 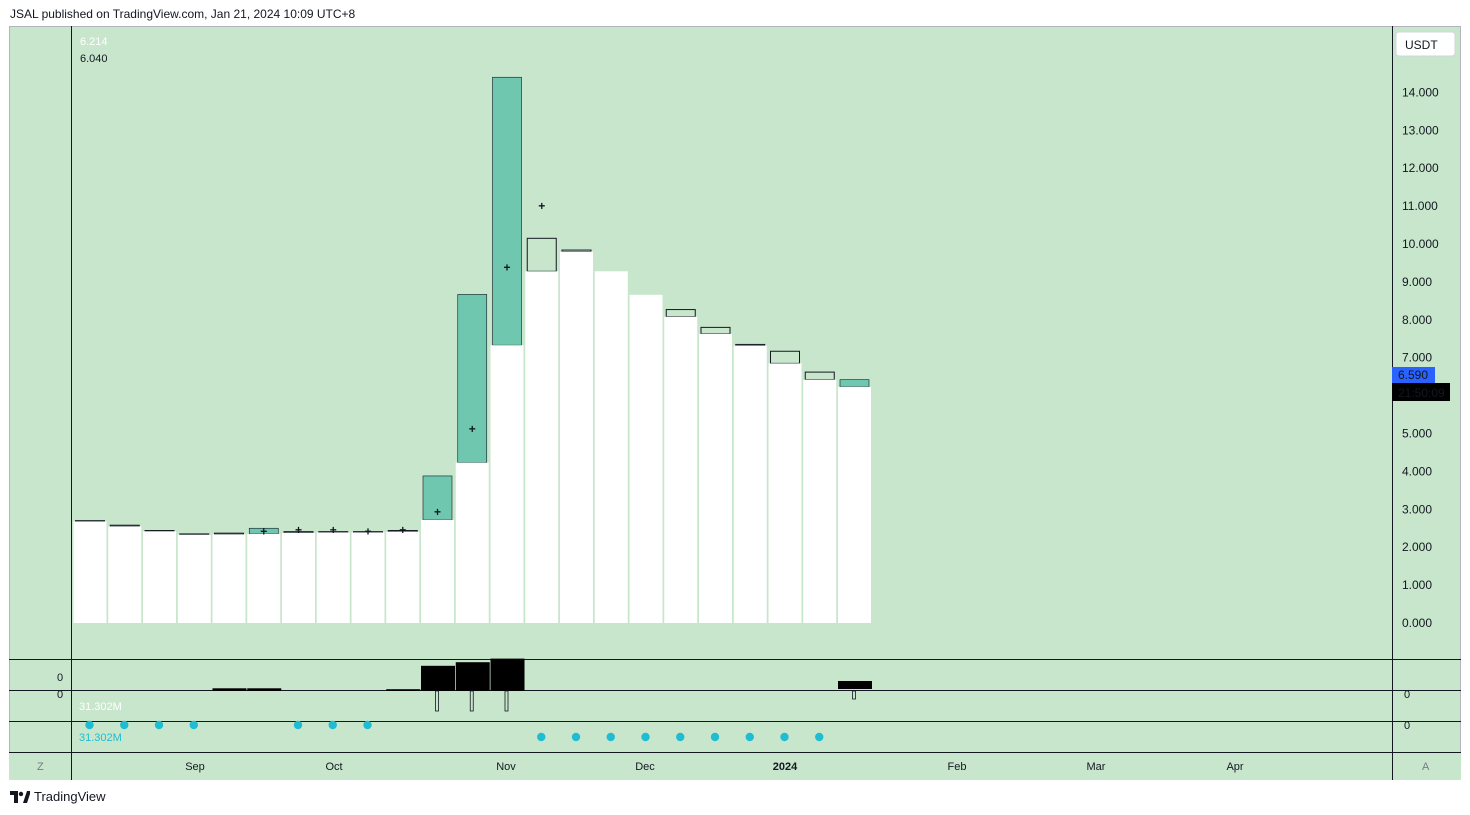 What do you see at coordinates (645, 767) in the screenshot?
I see `time-axis-label: Dec` at bounding box center [645, 767].